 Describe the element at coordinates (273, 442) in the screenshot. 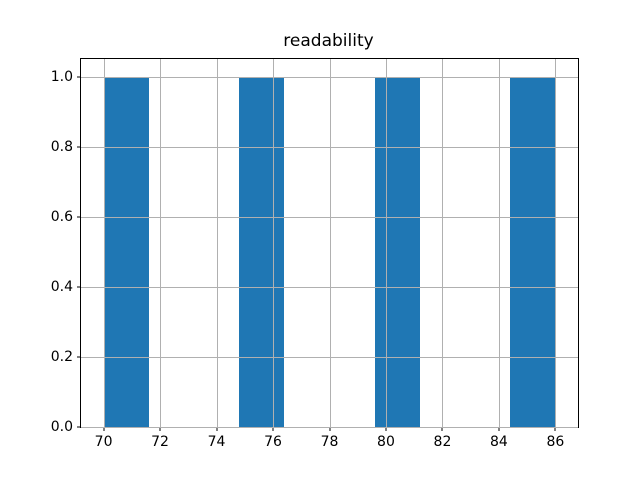

I see `x-tick-label: 76` at that location.